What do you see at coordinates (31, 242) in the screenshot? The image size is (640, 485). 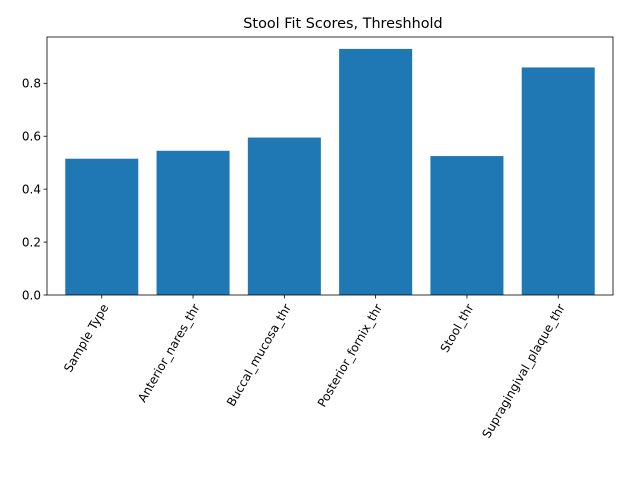 I see `y-tick-label: 0.2` at bounding box center [31, 242].